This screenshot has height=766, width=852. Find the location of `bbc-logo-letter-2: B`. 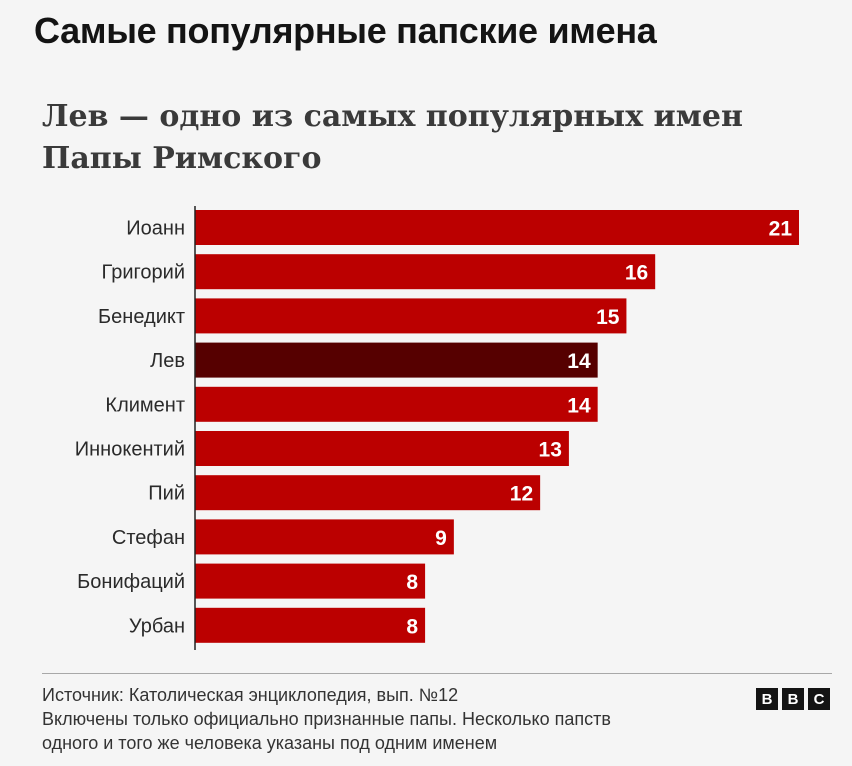

bbc-logo-letter-2: B is located at coordinates (793, 699).